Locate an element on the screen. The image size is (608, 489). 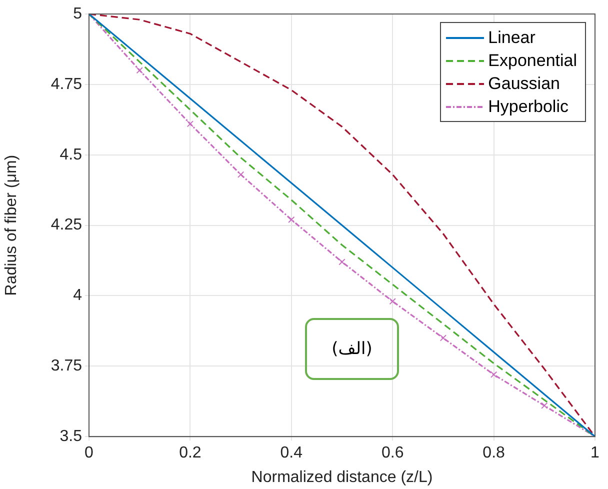
y-tick-label: 3.5 is located at coordinates (71, 437).